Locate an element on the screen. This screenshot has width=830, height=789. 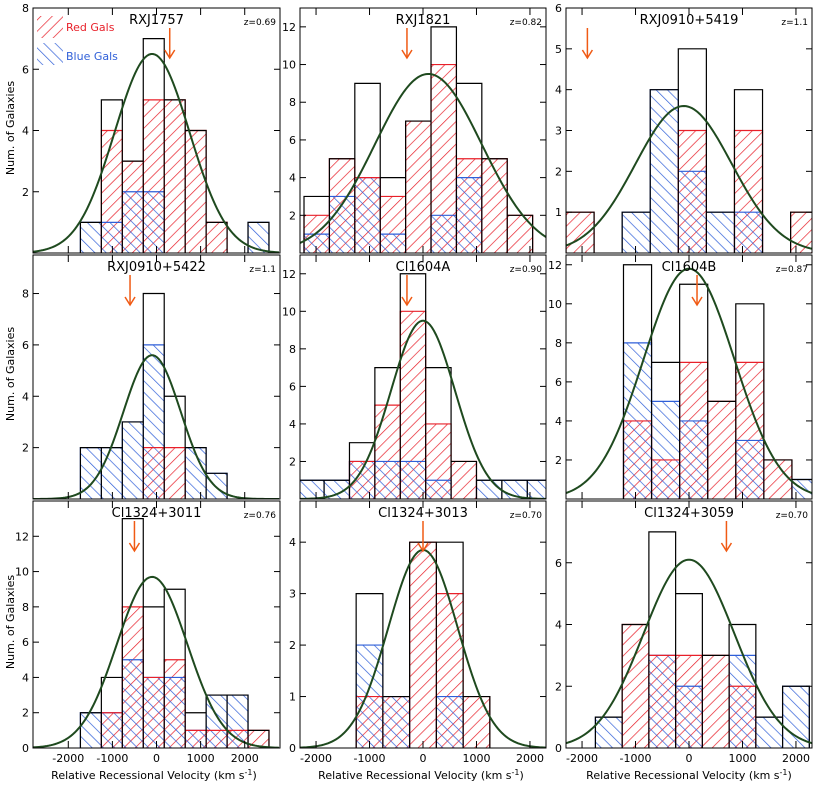
y-tick-label: 6 is located at coordinates (292, 140).